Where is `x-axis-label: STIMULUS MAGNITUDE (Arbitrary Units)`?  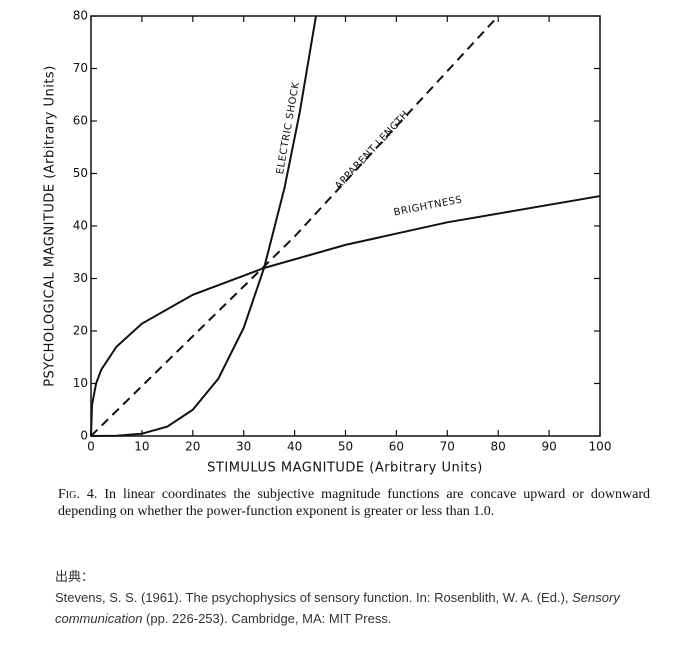 x-axis-label: STIMULUS MAGNITUDE (Arbitrary Units) is located at coordinates (345, 468).